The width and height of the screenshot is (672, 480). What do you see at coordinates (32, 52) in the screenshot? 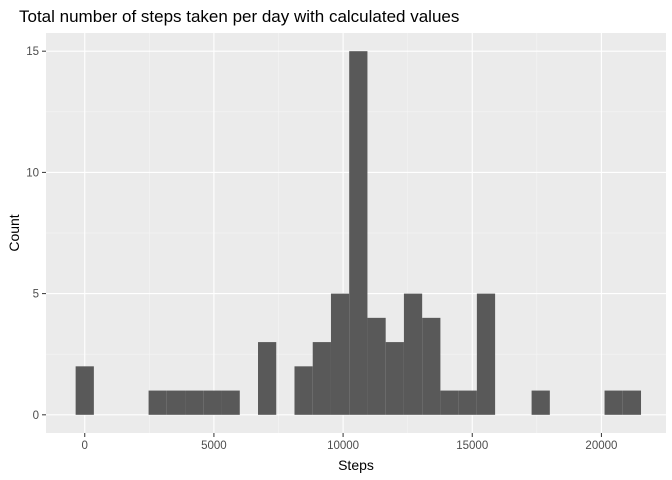
I see `y-tick-label: 15` at bounding box center [32, 52].